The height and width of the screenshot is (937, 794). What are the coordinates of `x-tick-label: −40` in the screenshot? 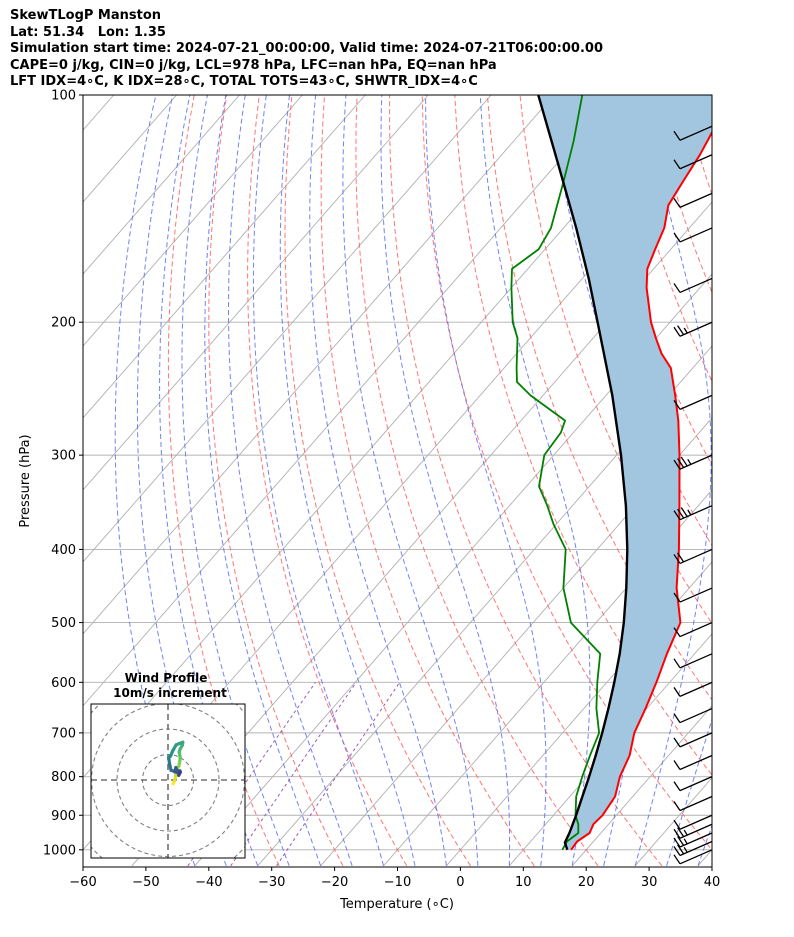 It's located at (208, 882).